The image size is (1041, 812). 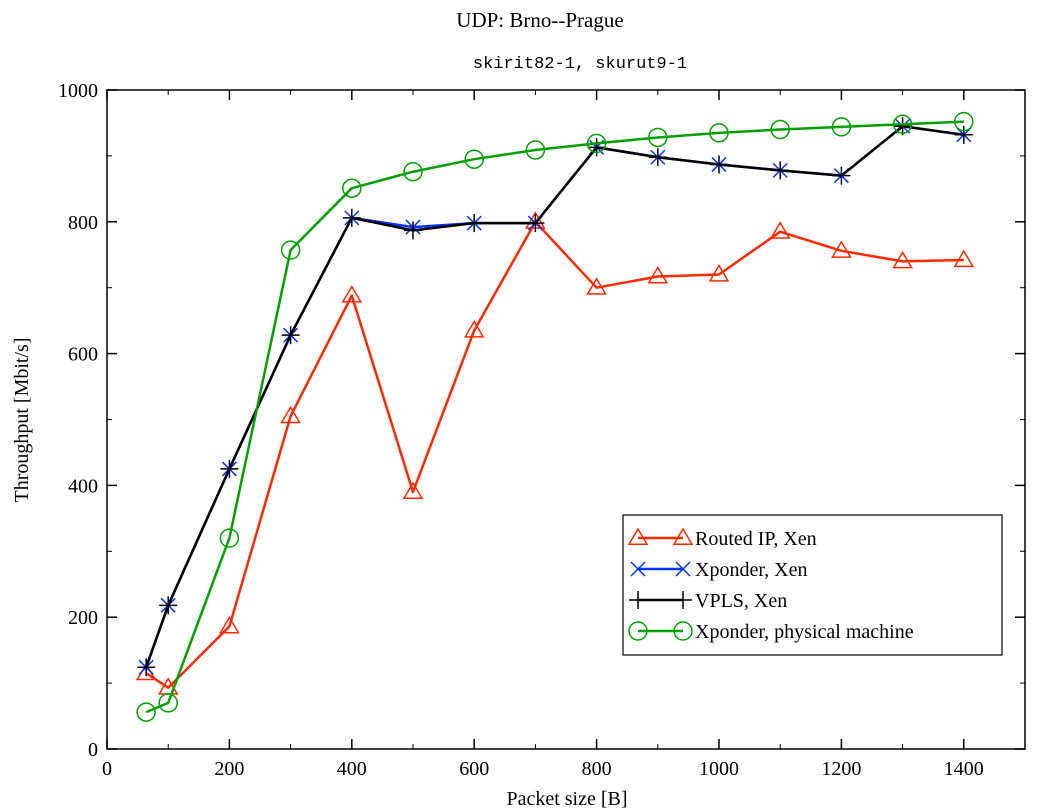 I want to click on chart-title: UDP: Brno--Prague, so click(x=539, y=20).